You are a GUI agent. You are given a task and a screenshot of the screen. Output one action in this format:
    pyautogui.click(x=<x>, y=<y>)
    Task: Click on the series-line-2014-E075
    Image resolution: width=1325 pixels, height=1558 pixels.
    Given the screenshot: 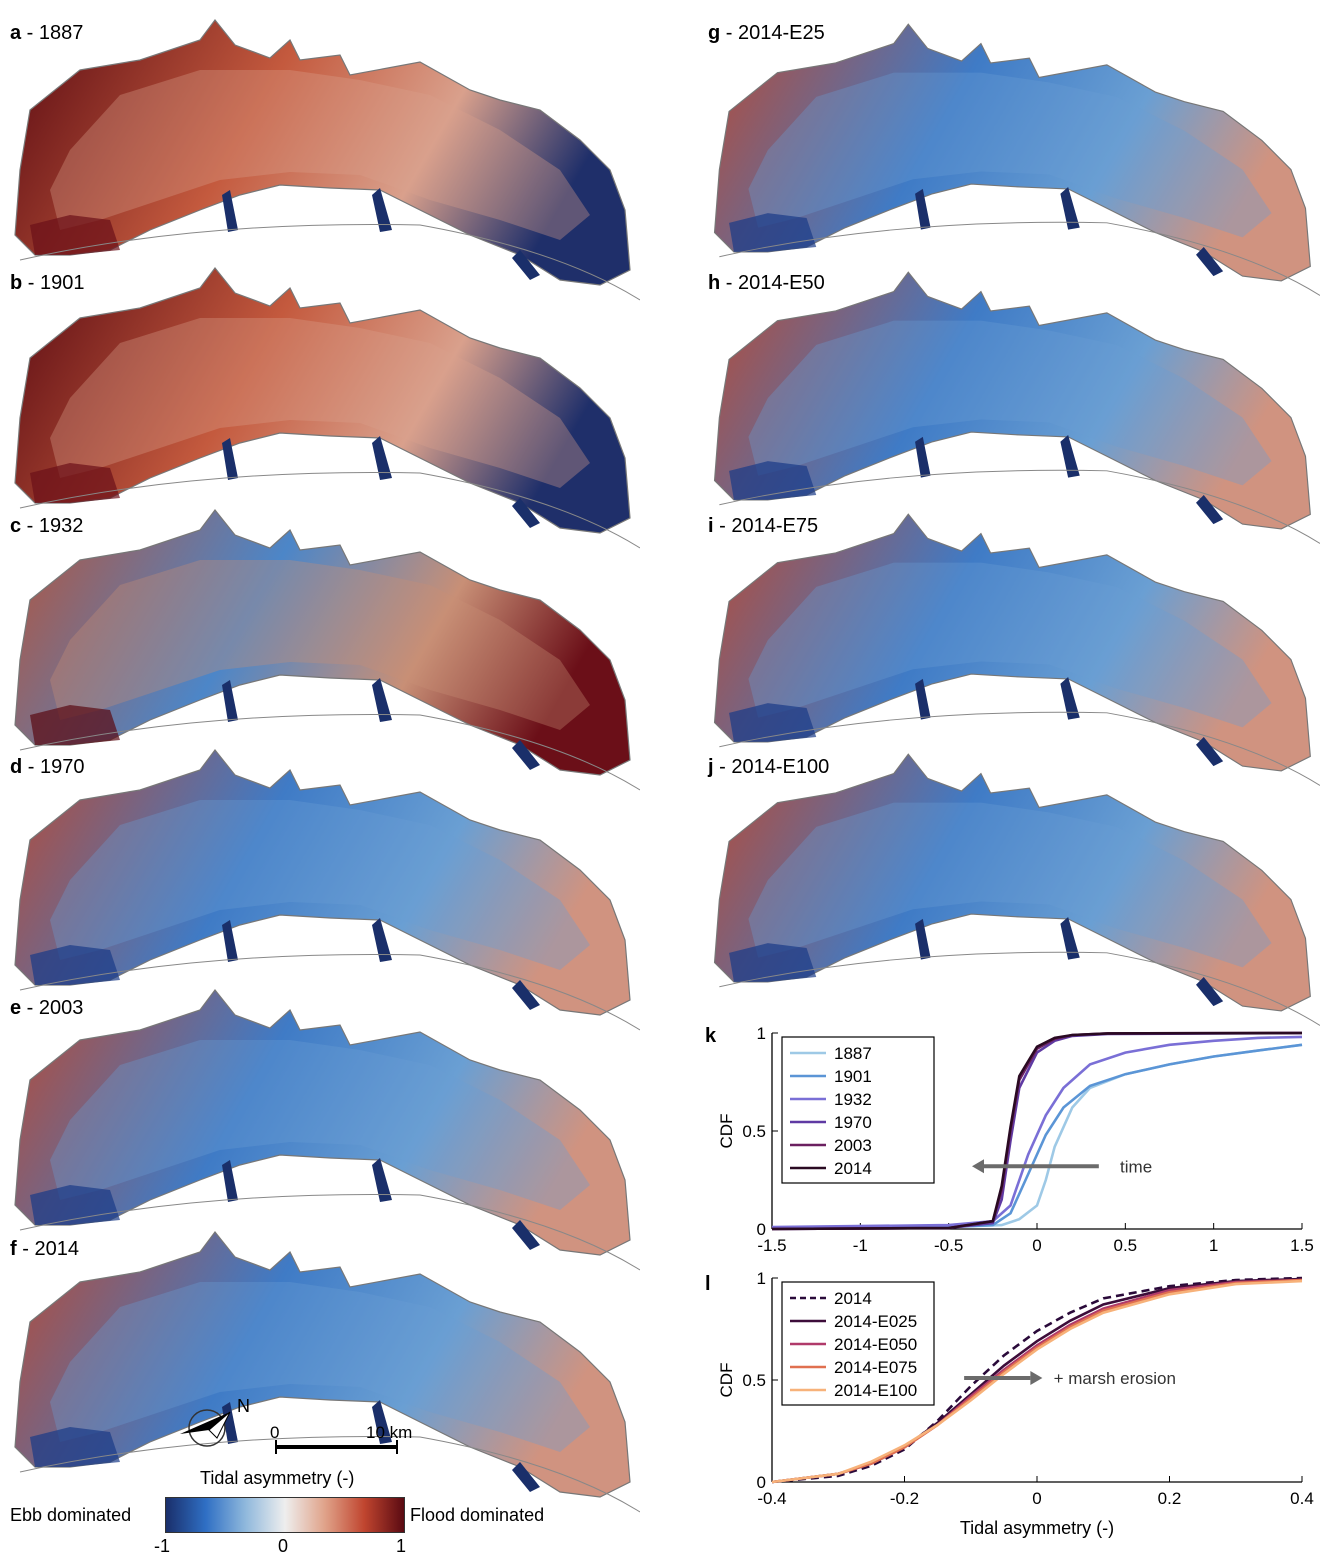 What is the action you would take?
    pyautogui.click(x=1037, y=1381)
    